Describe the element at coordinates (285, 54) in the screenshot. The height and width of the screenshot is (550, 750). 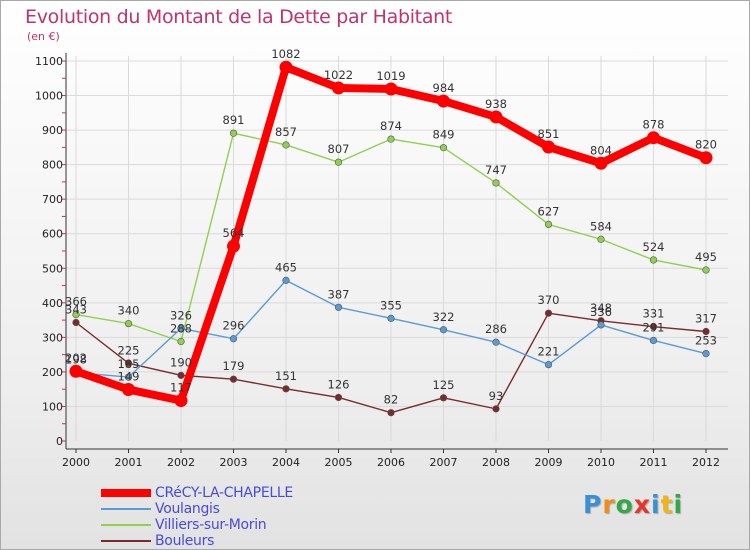
I see `data-label: 1082` at that location.